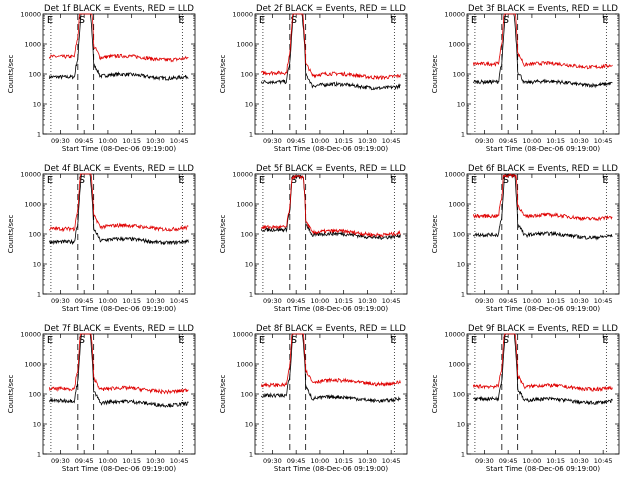 The width and height of the screenshot is (640, 480). Describe the element at coordinates (331, 329) in the screenshot. I see `panel-title: Det 8f BLACK = Events, RED = LLD` at that location.